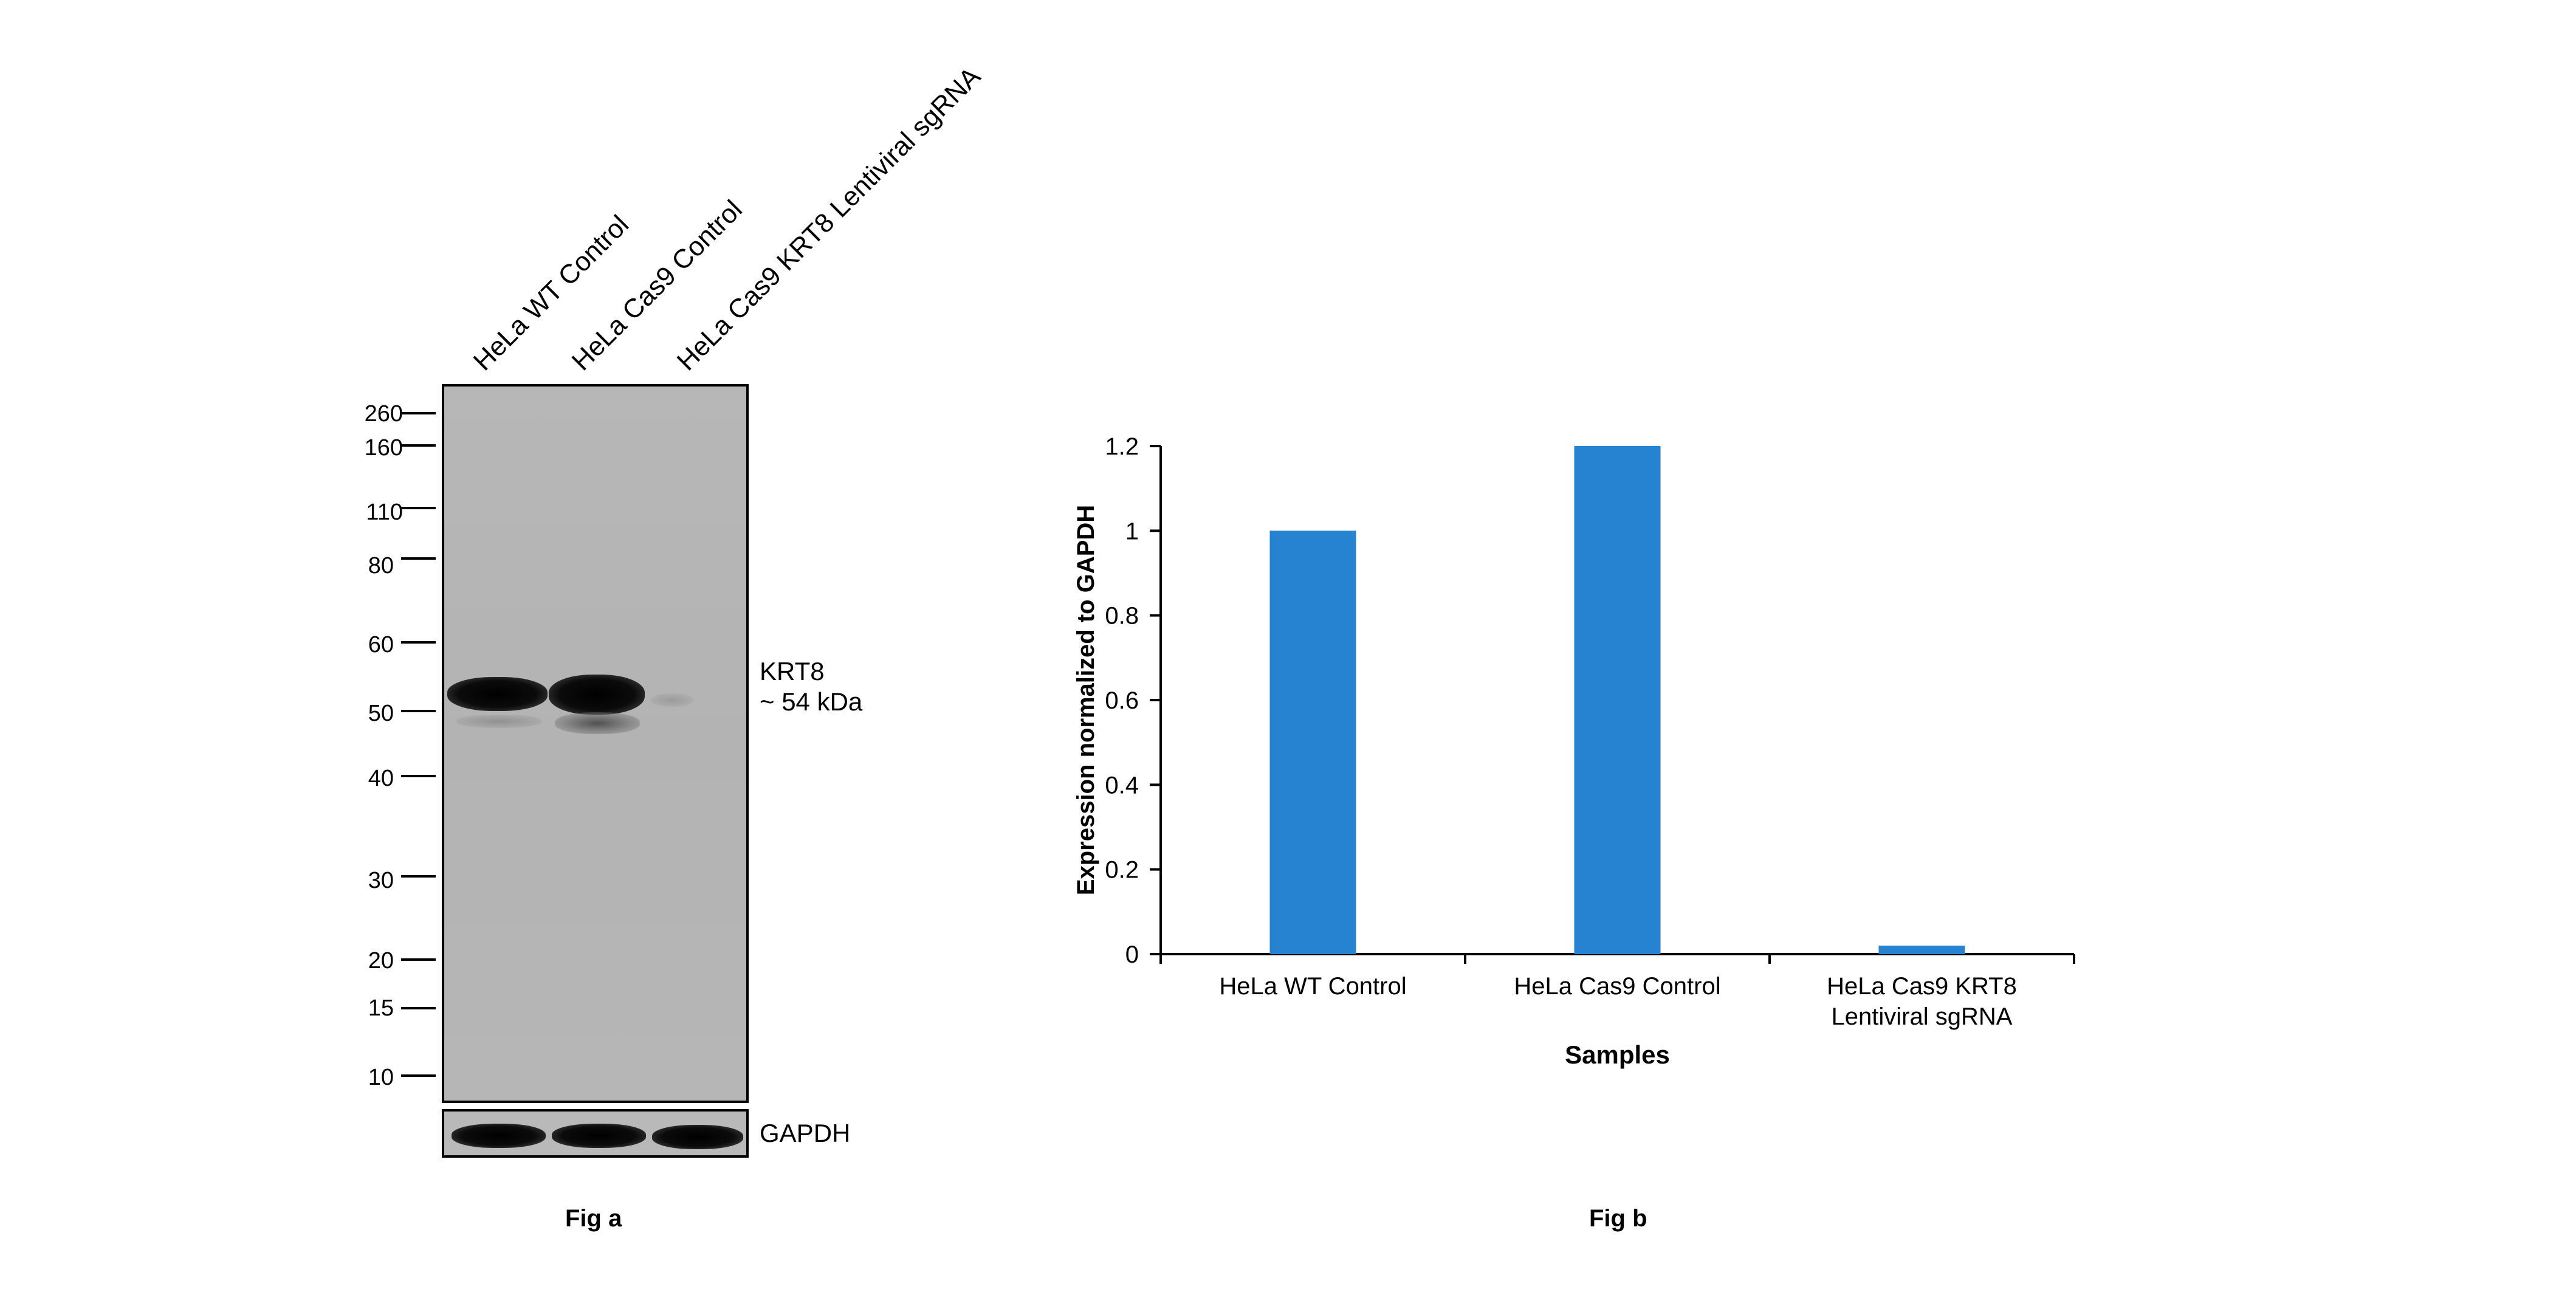 Image resolution: width=2576 pixels, height=1292 pixels. I want to click on western-blot-gapdh, so click(595, 1133).